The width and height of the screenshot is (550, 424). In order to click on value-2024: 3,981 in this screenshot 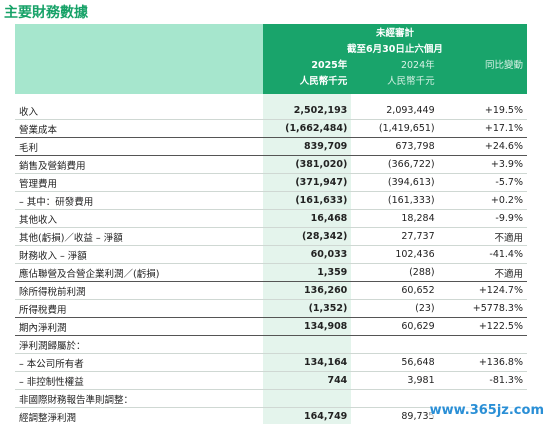, I will do `click(395, 380)`.